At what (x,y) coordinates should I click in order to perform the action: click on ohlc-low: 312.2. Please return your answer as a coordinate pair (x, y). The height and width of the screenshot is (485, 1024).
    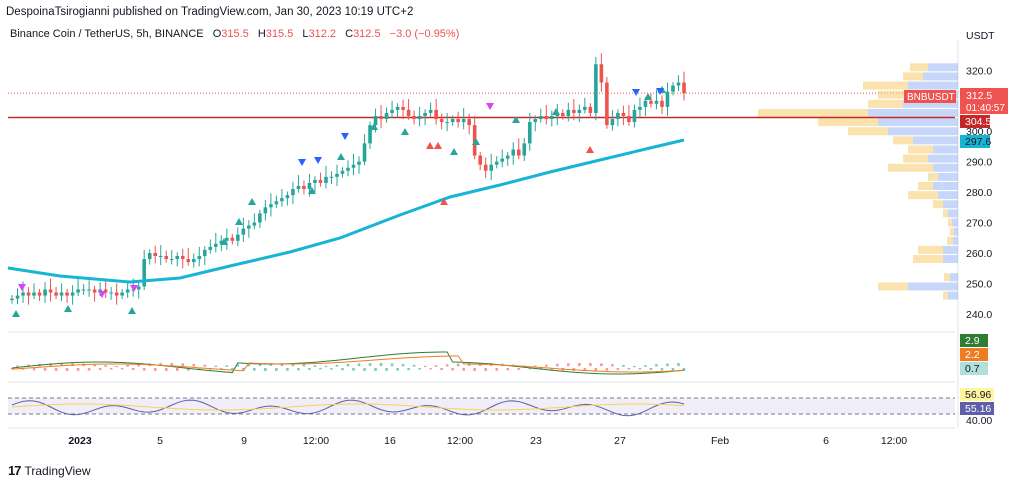
    Looking at the image, I should click on (322, 34).